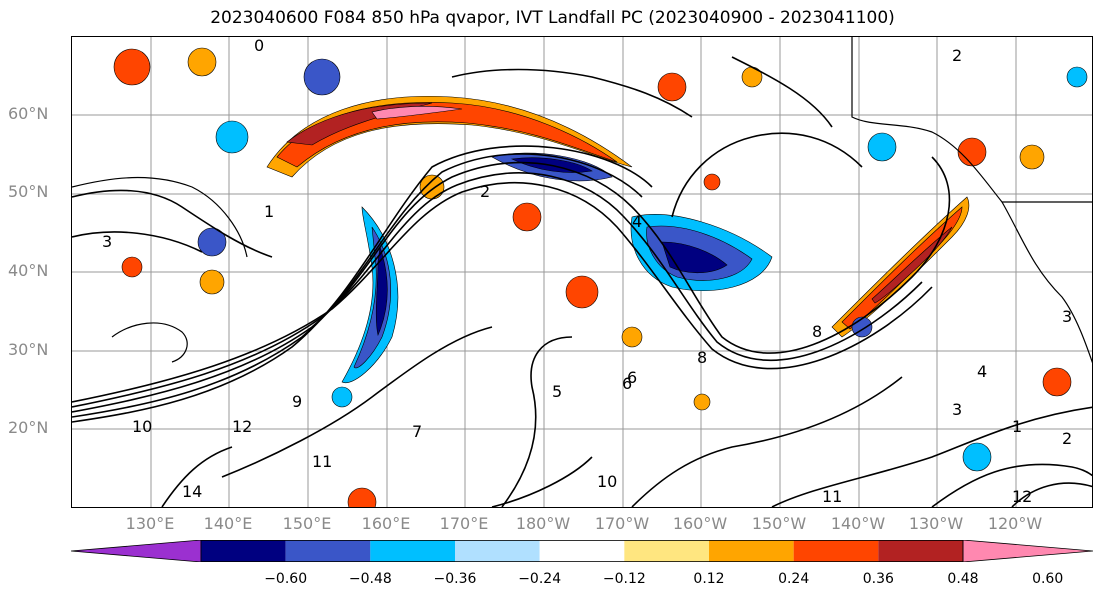 This screenshot has width=1105, height=601. I want to click on colorbar-tick-label: 0.24, so click(794, 579).